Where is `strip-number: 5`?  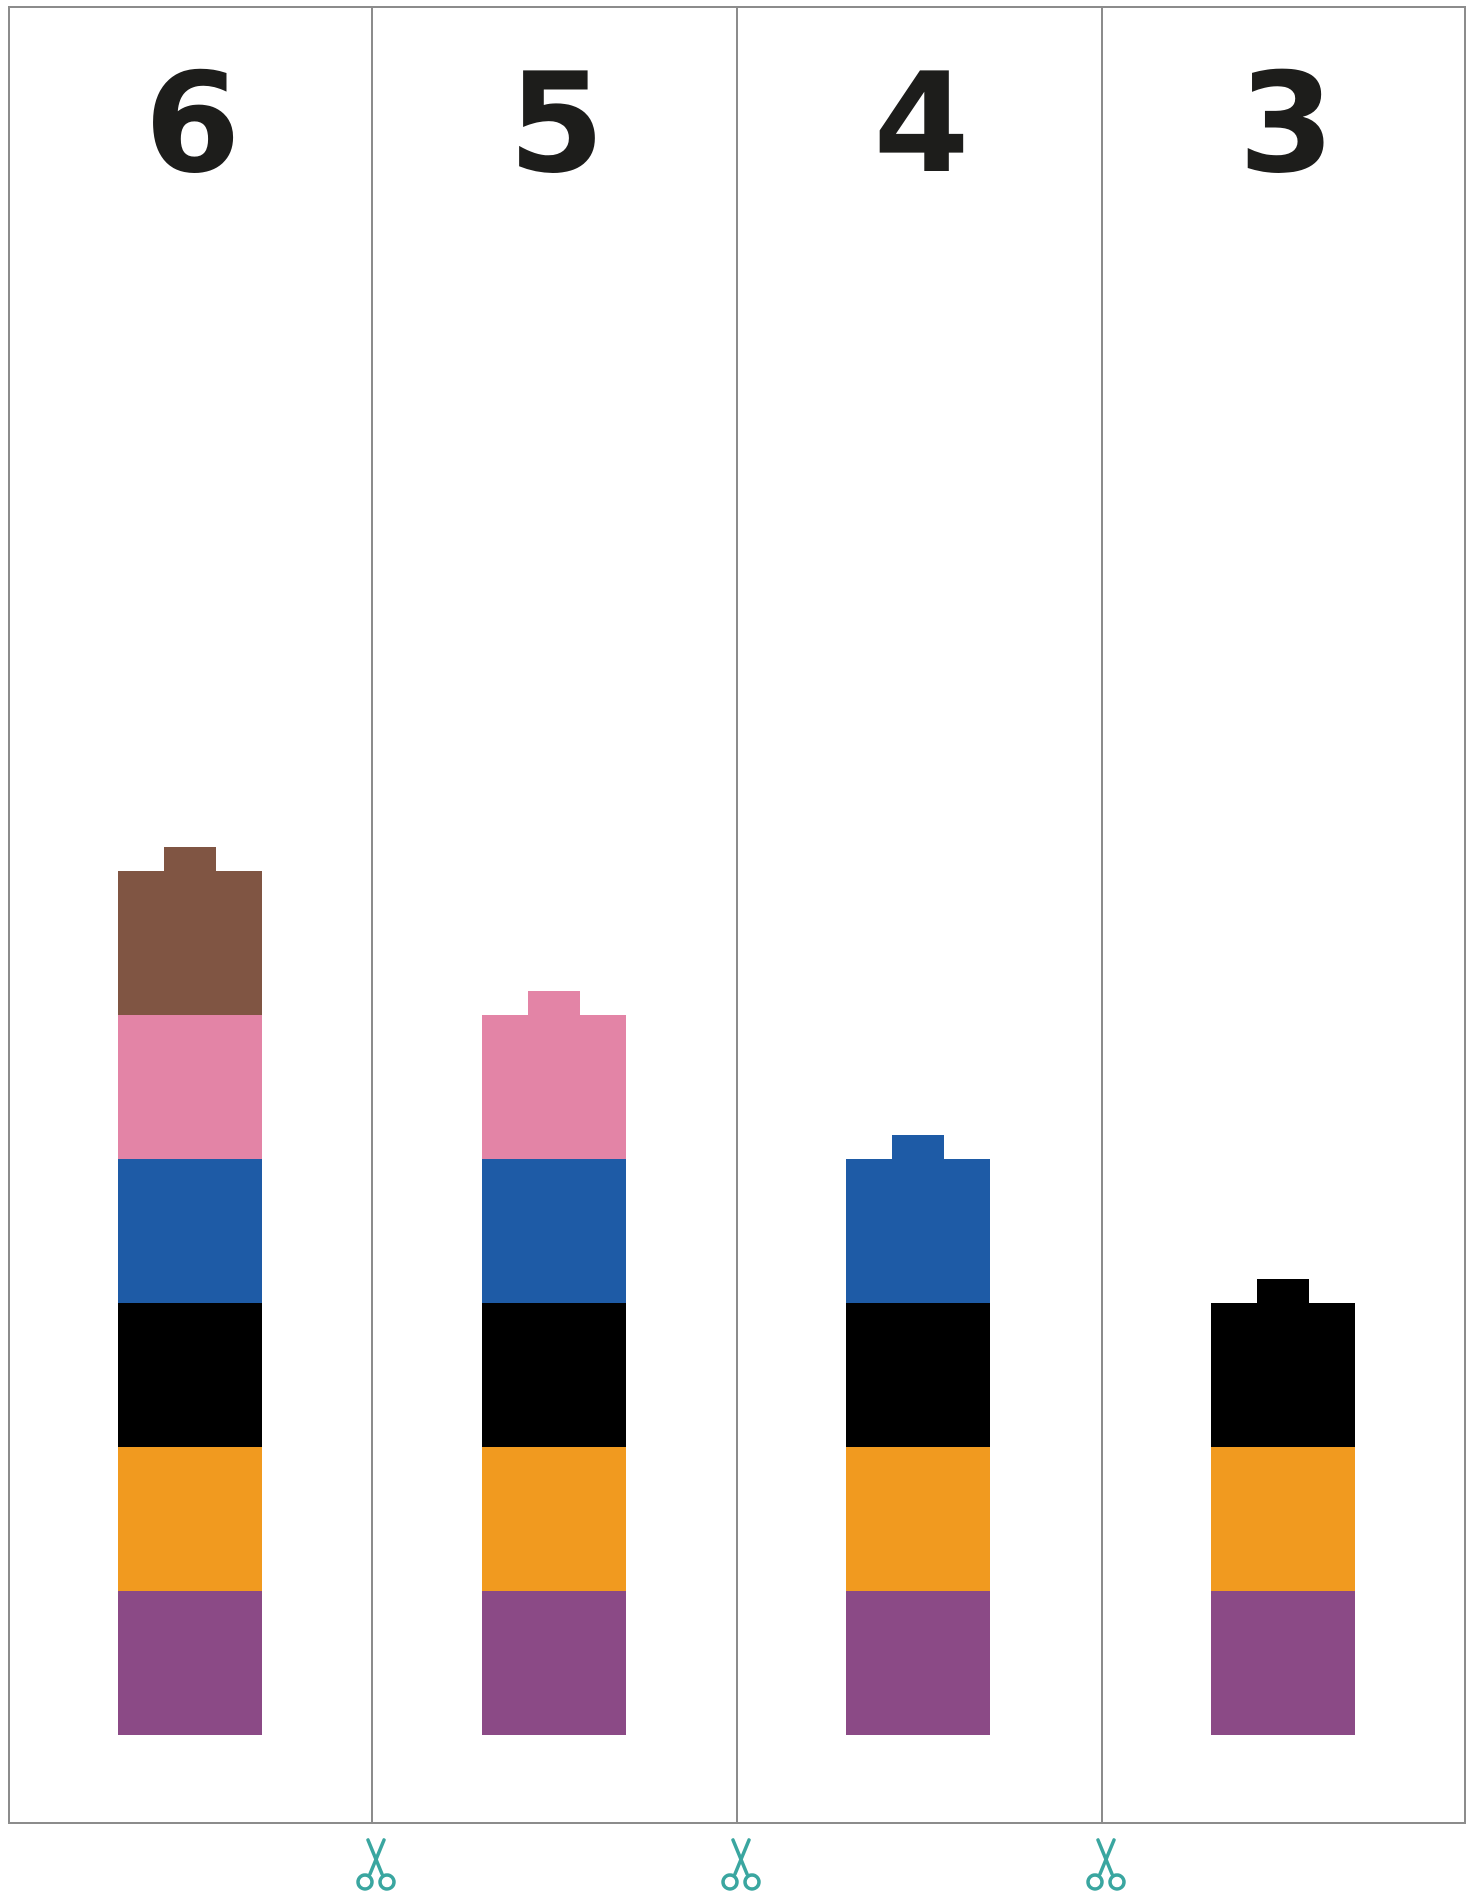 strip-number: 5 is located at coordinates (556, 123).